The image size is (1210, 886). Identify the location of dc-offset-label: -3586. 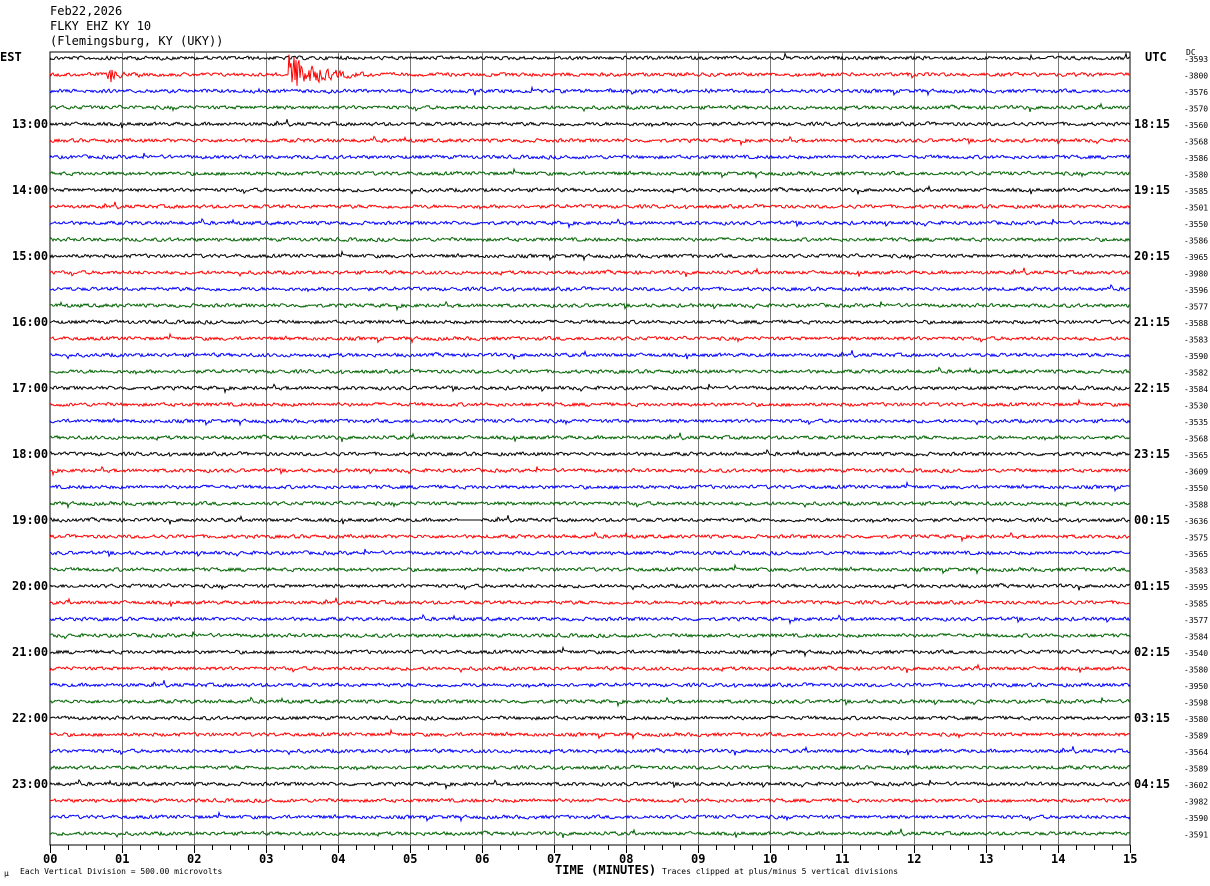
(1196, 158).